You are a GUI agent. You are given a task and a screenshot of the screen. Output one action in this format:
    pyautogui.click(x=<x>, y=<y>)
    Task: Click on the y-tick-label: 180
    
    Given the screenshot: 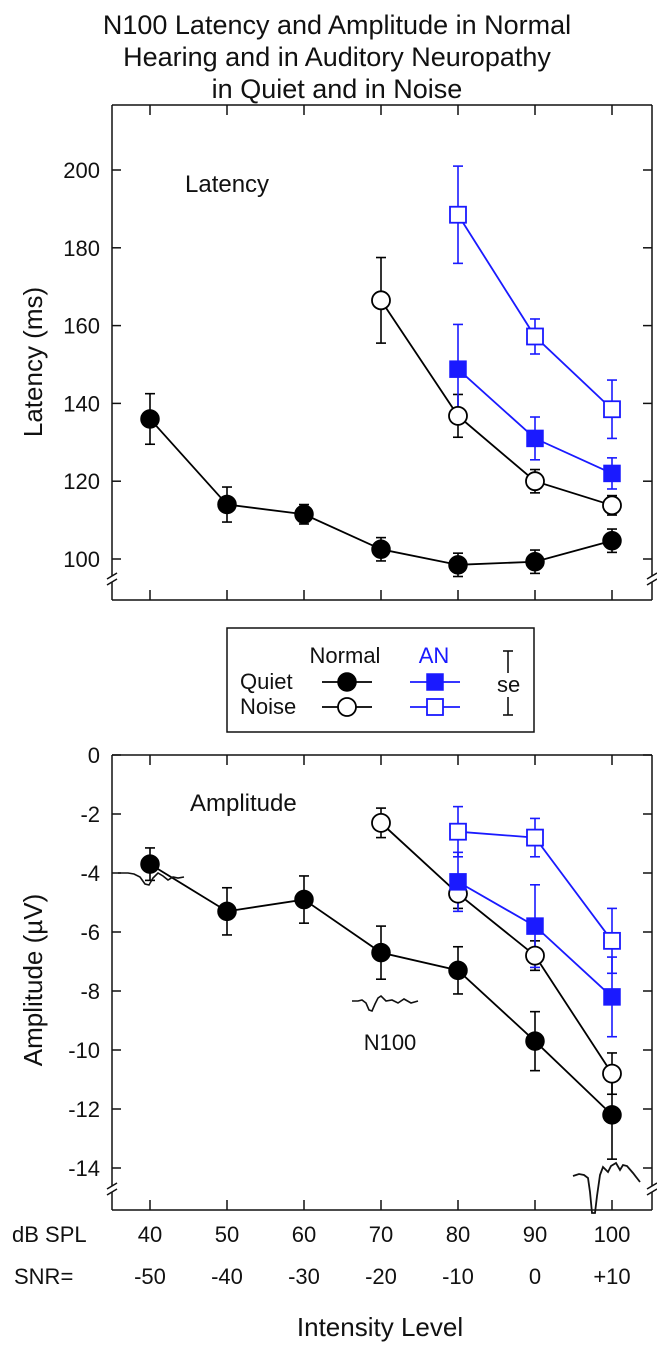 What is the action you would take?
    pyautogui.click(x=81, y=248)
    